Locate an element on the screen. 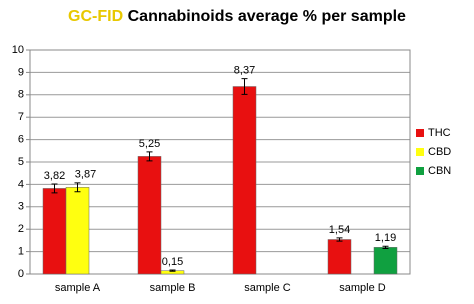 Image resolution: width=474 pixels, height=304 pixels. title-text: Cannabinoids average % per sample is located at coordinates (267, 16).